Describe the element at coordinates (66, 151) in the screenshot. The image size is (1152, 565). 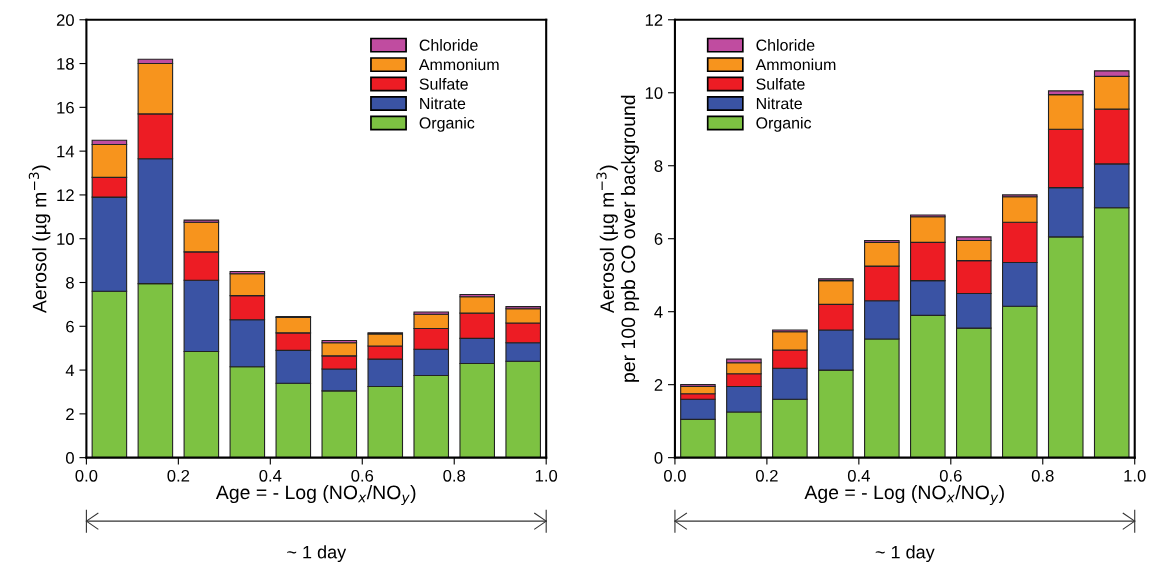
I see `y-tick-label: 14` at that location.